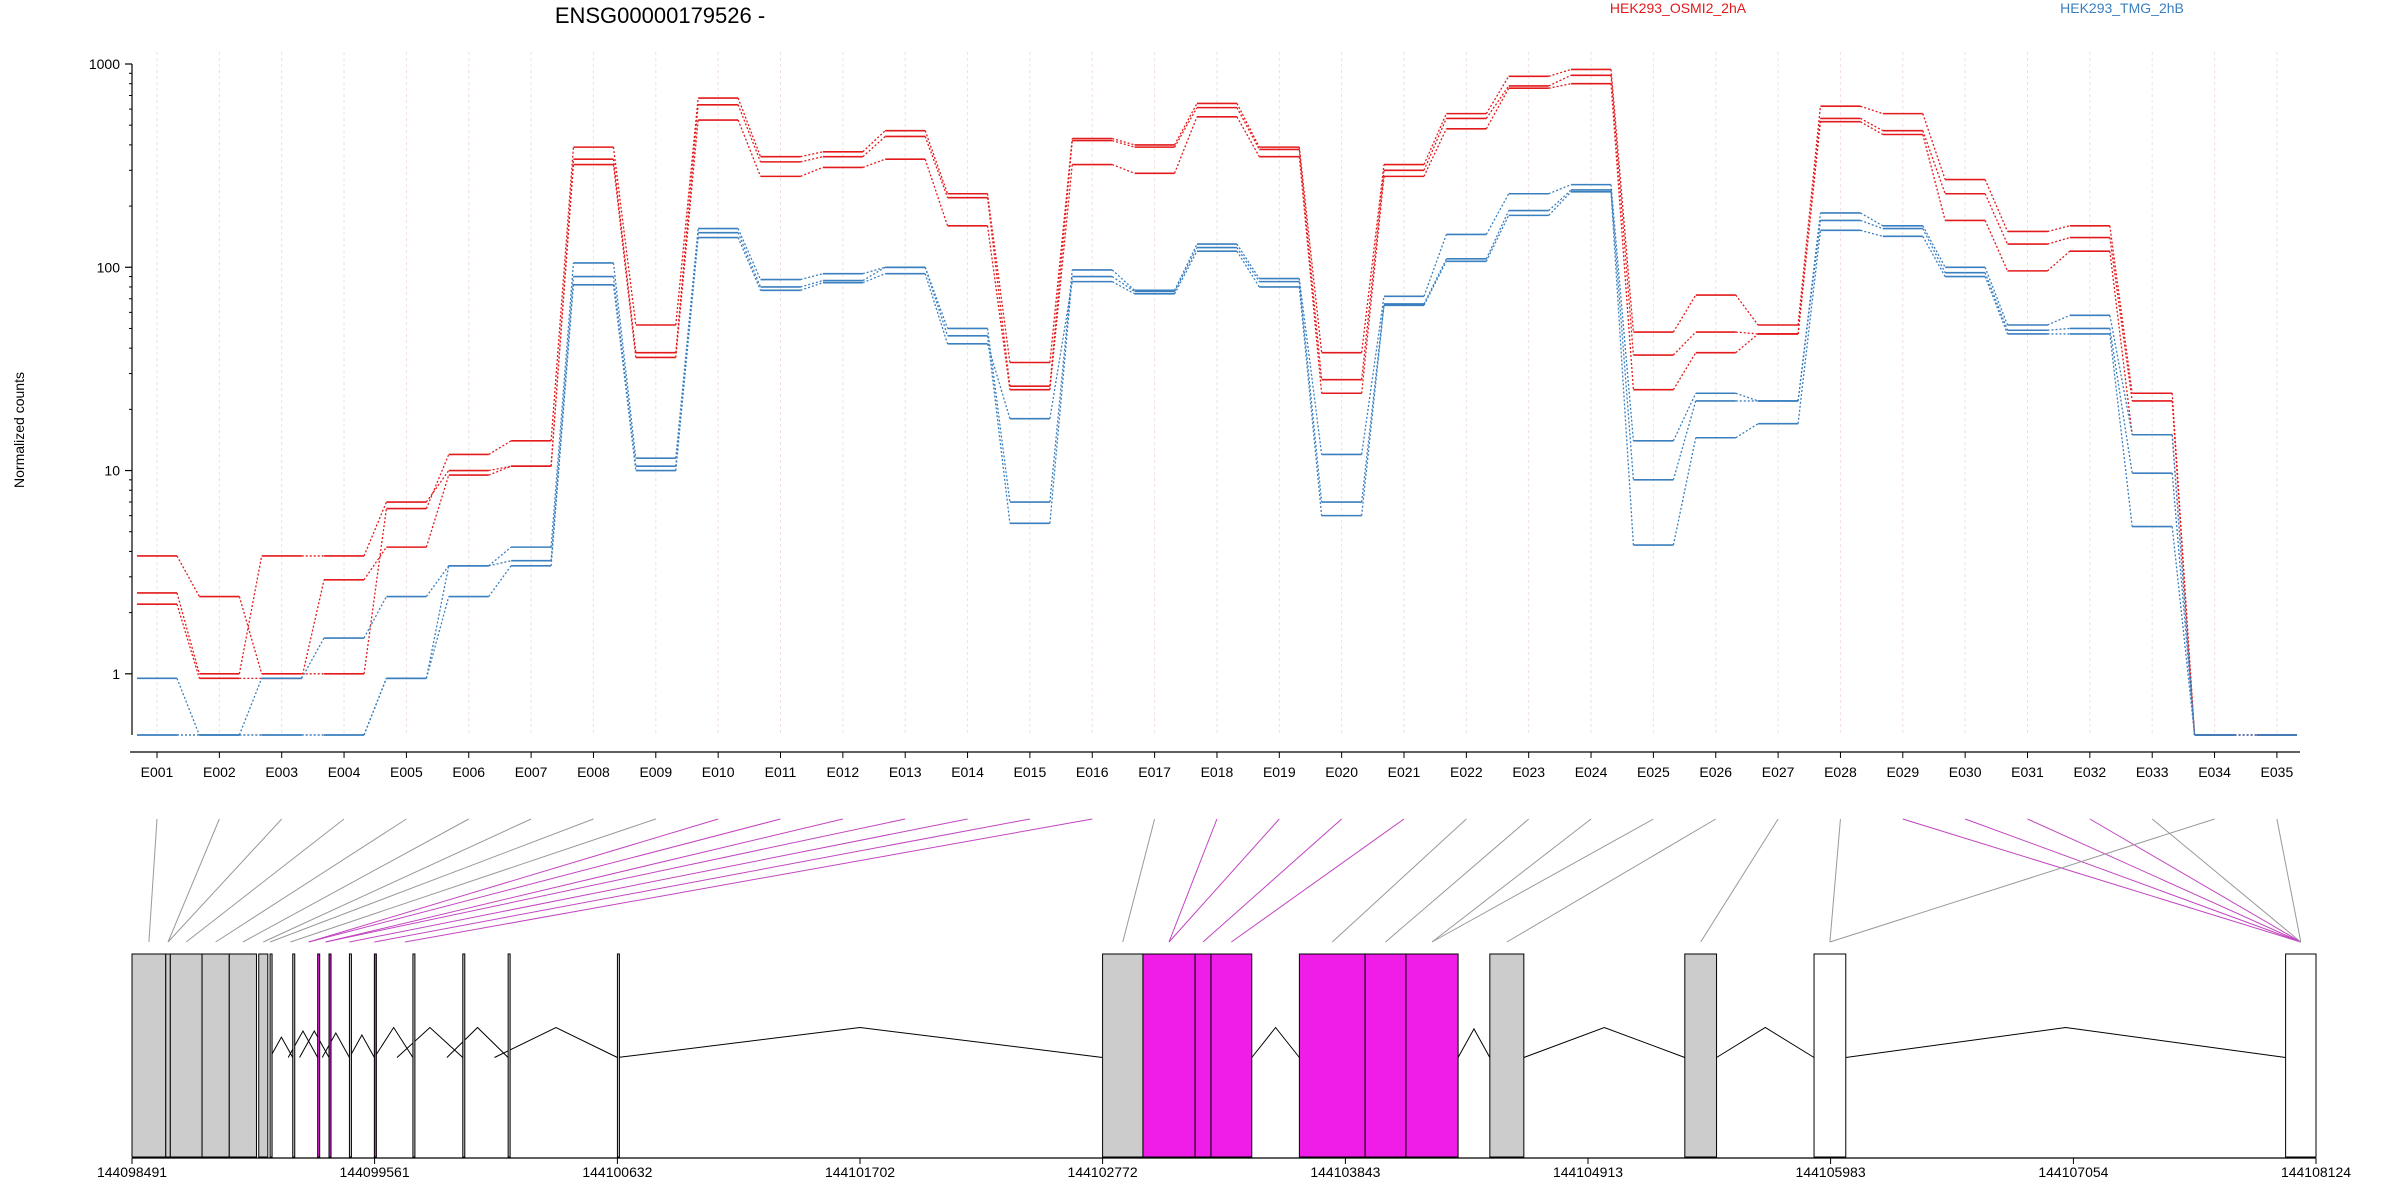  I want to click on connector-e015, so click(702, 880).